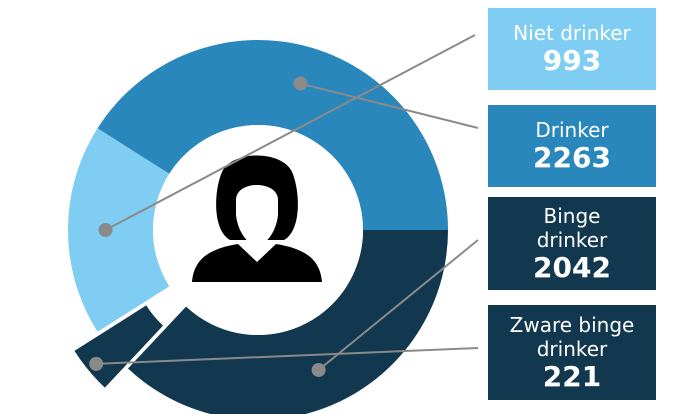 The height and width of the screenshot is (414, 674). I want to click on value-label: 2042, so click(572, 267).